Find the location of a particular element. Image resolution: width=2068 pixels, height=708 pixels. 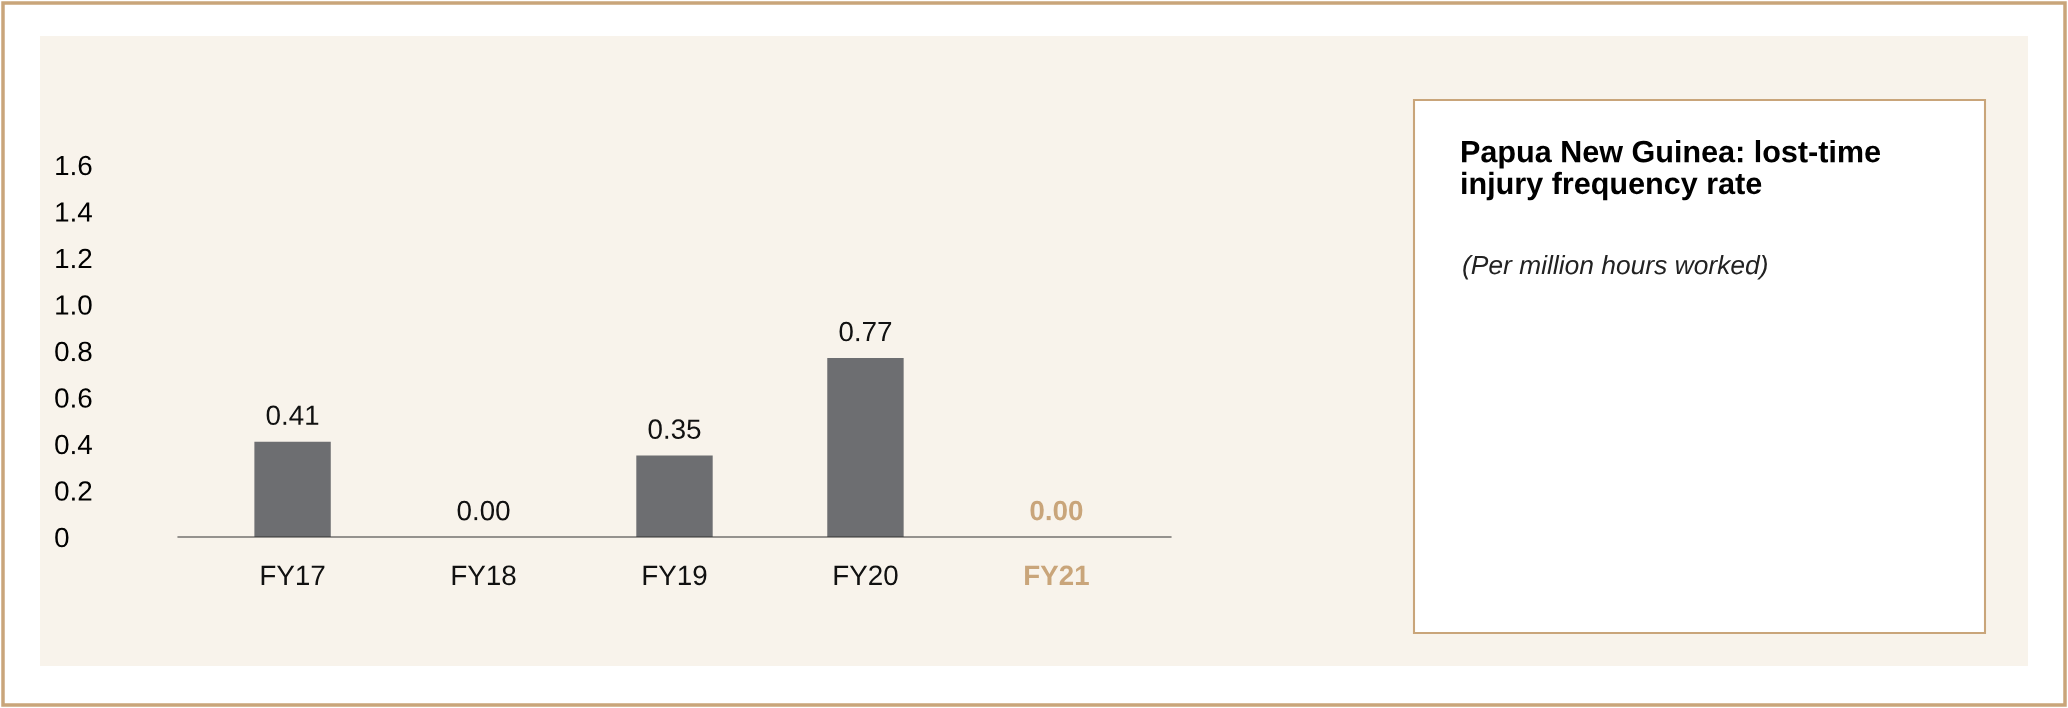

x-tick-label: FY18 is located at coordinates (484, 575).